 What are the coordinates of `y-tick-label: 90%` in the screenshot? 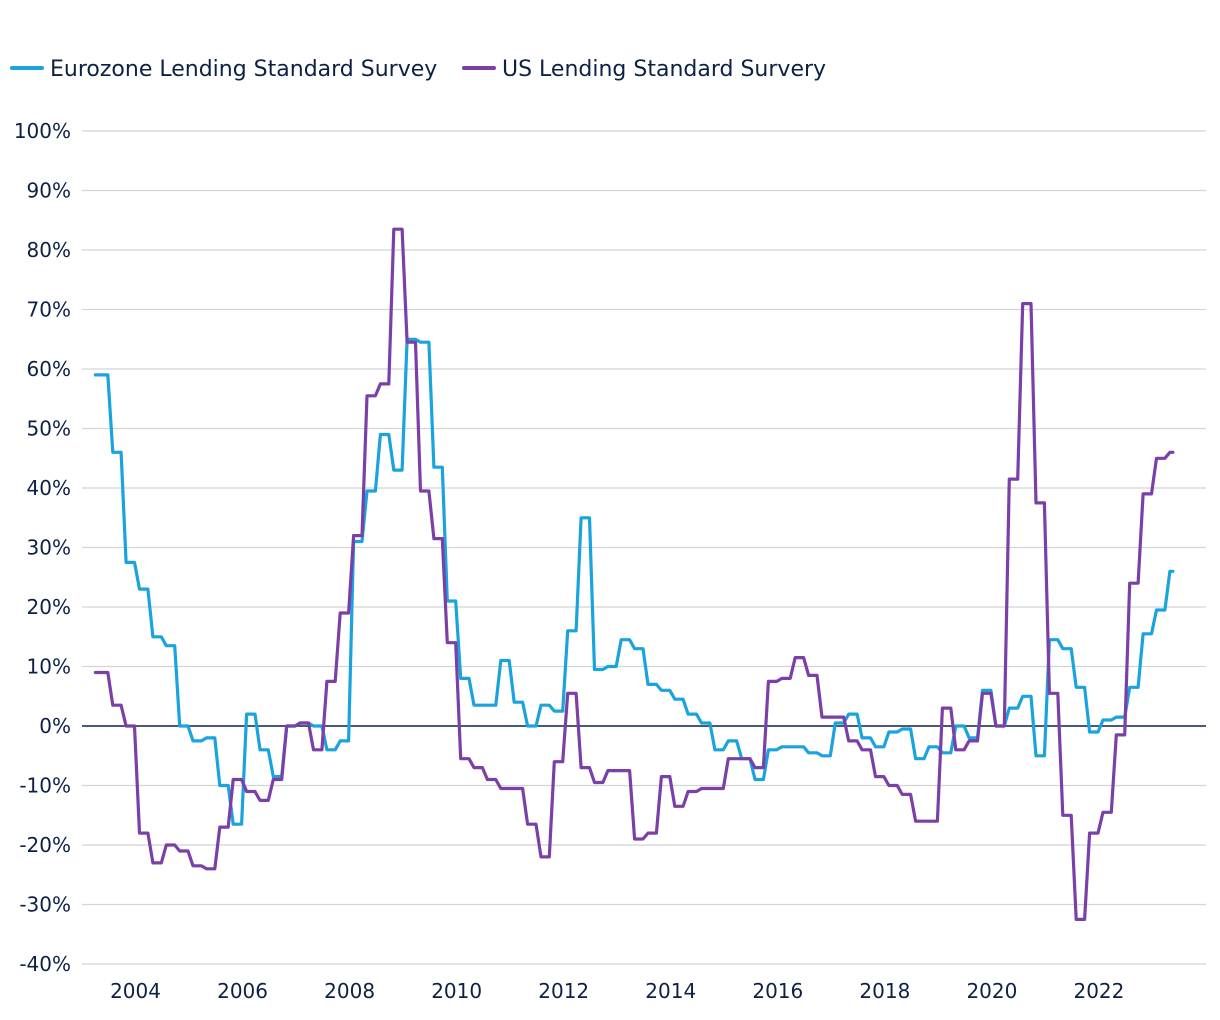 It's located at (49, 191).